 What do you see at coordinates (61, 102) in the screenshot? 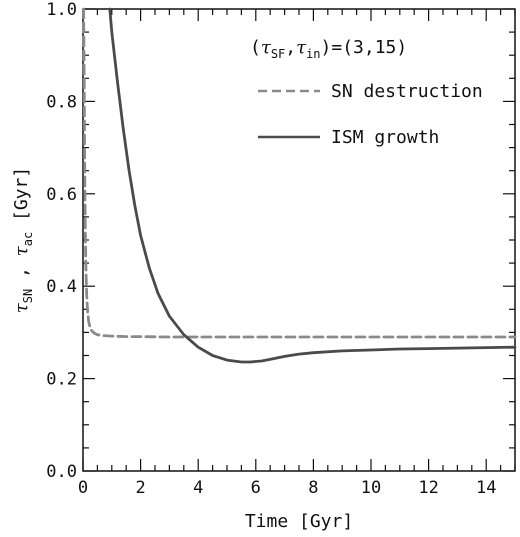
I see `y-tick-label: 0.8` at bounding box center [61, 102].